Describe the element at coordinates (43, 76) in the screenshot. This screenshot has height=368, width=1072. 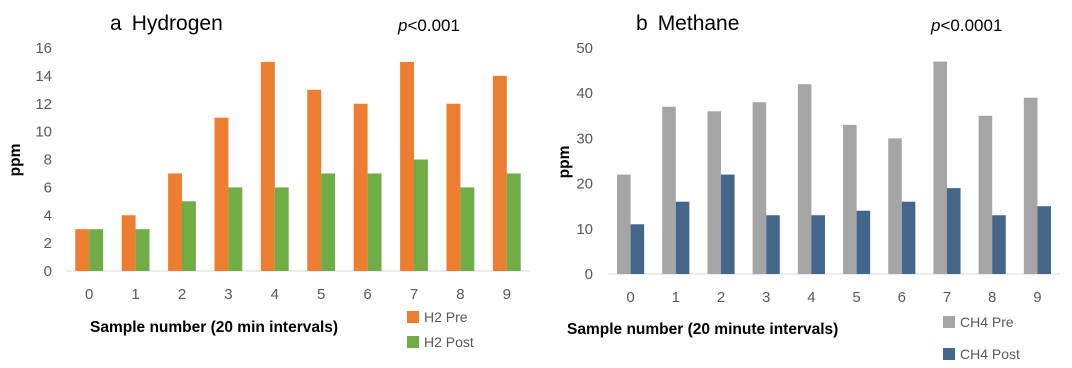
I see `y-tick-label: 14` at that location.